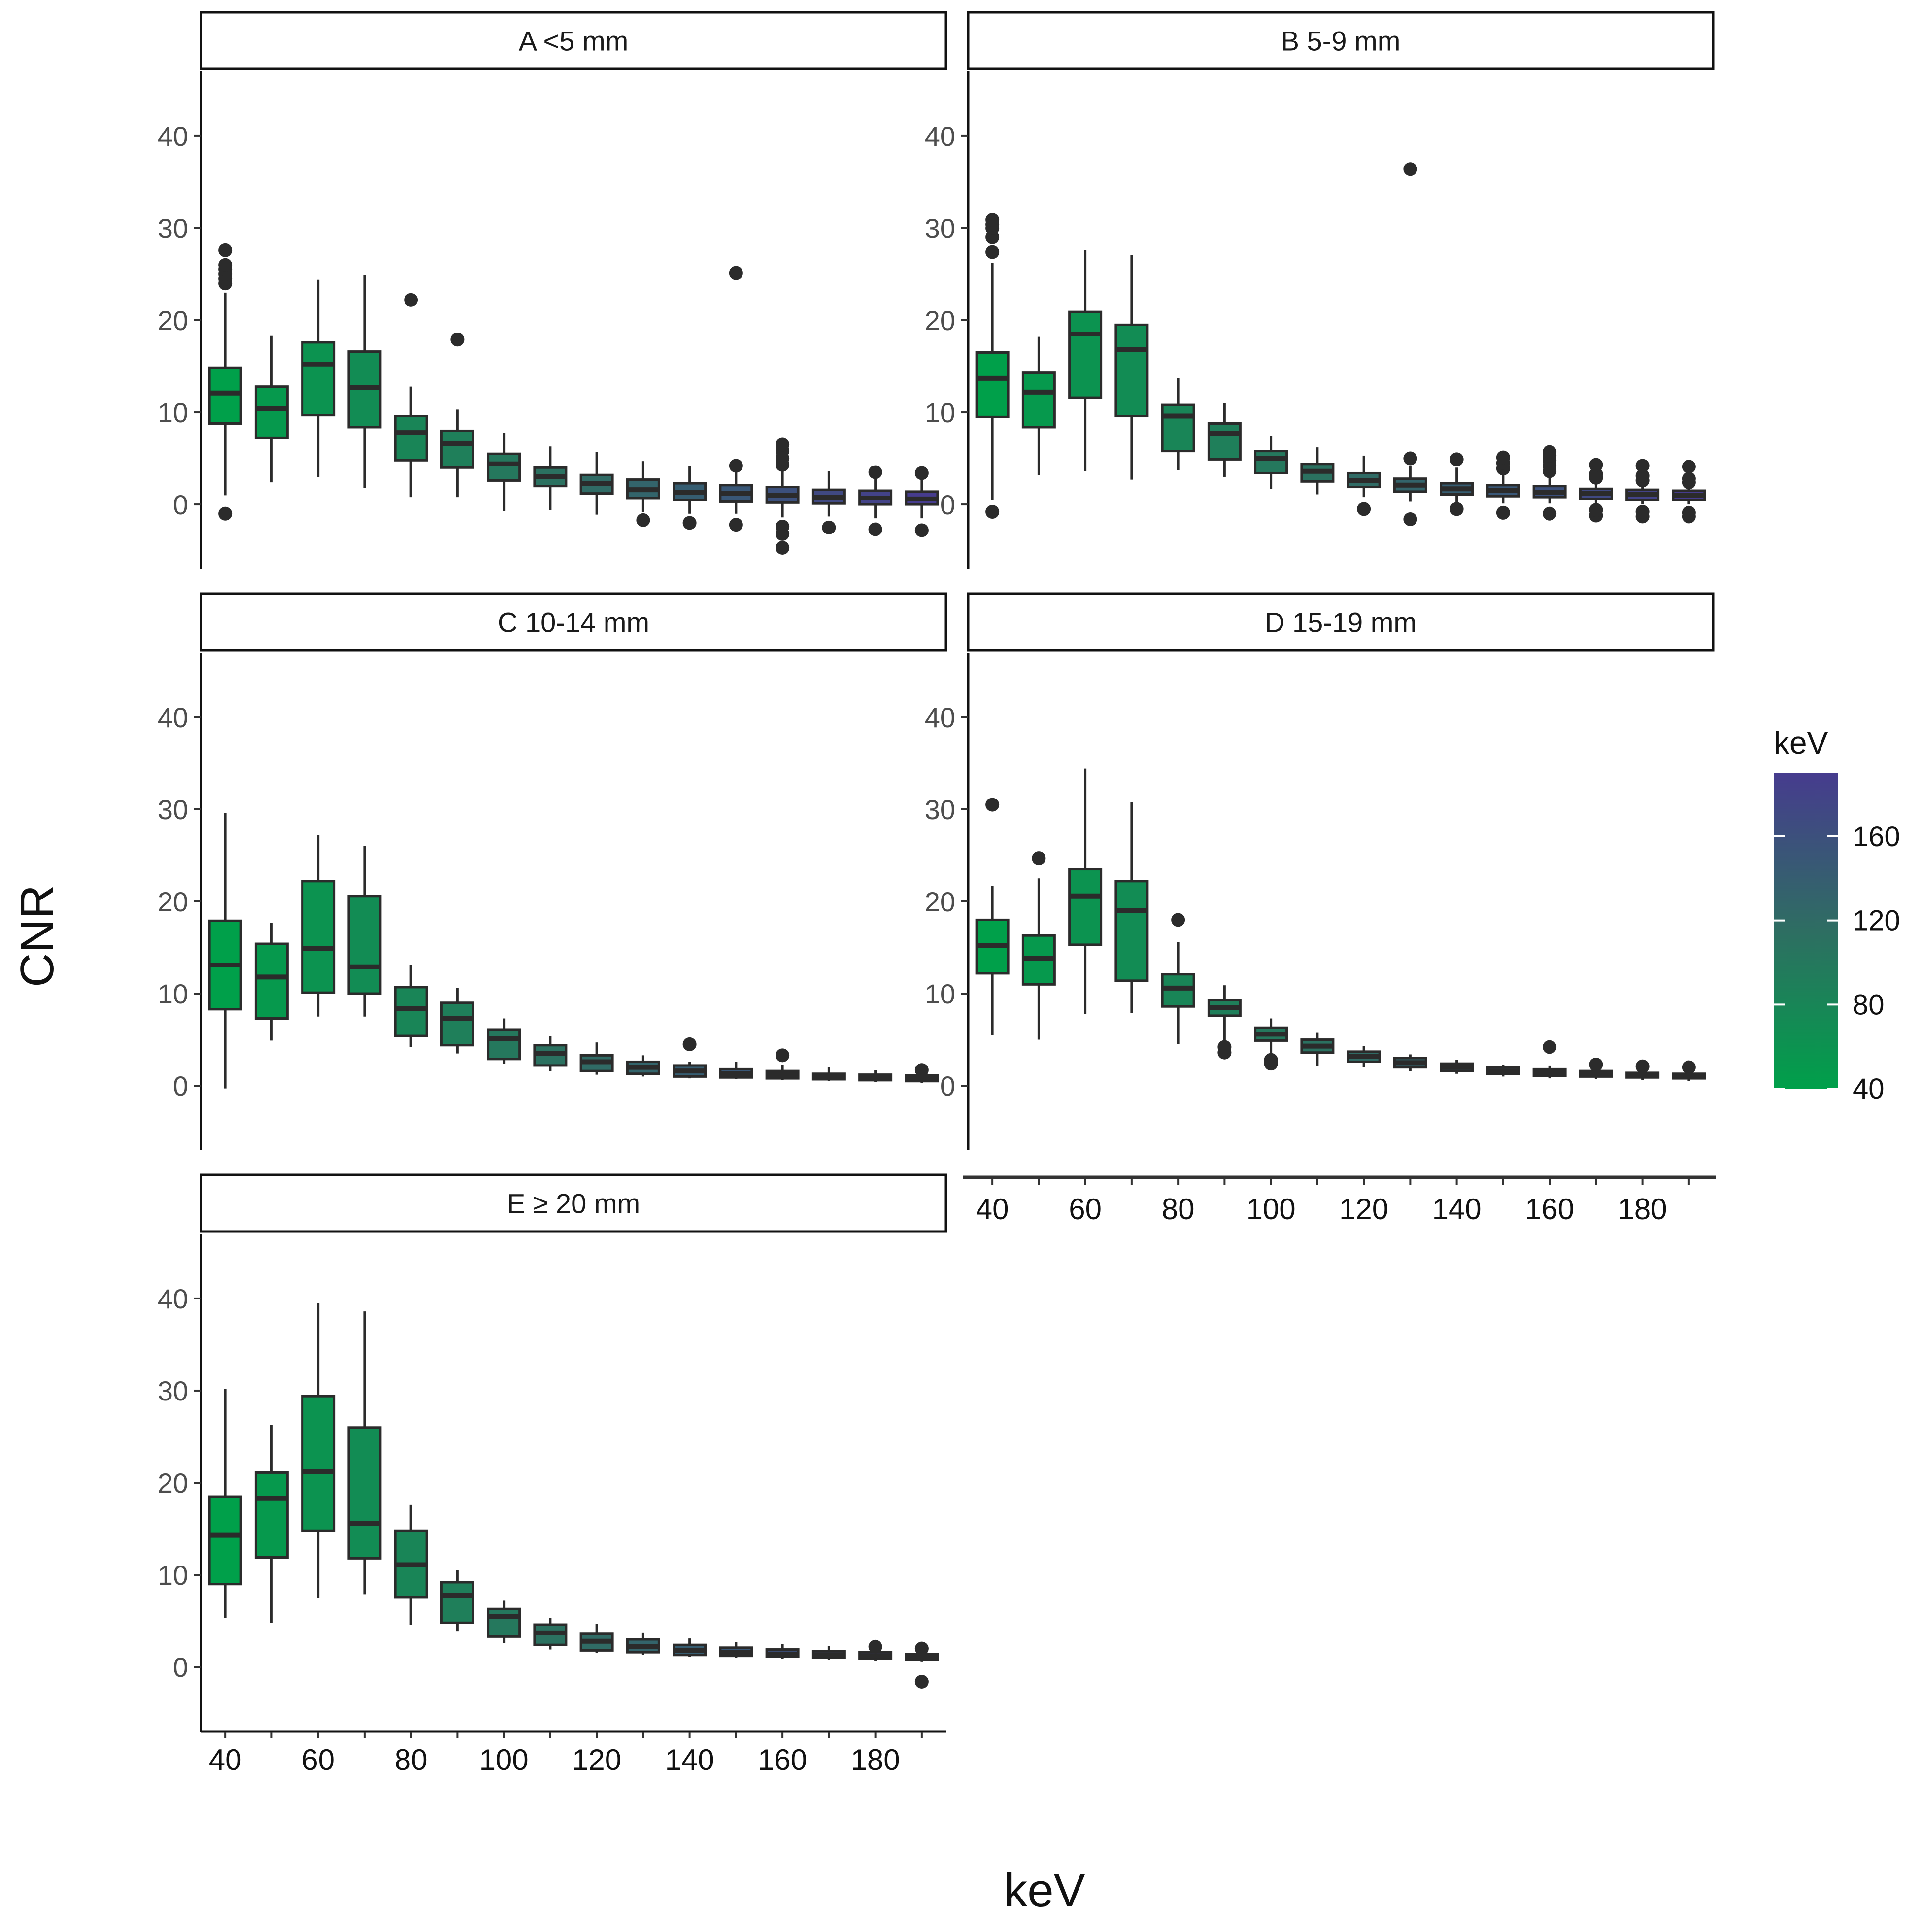  I want to click on facet-panel: A <5 mm 0 10 20 30 40, so click(552, 290).